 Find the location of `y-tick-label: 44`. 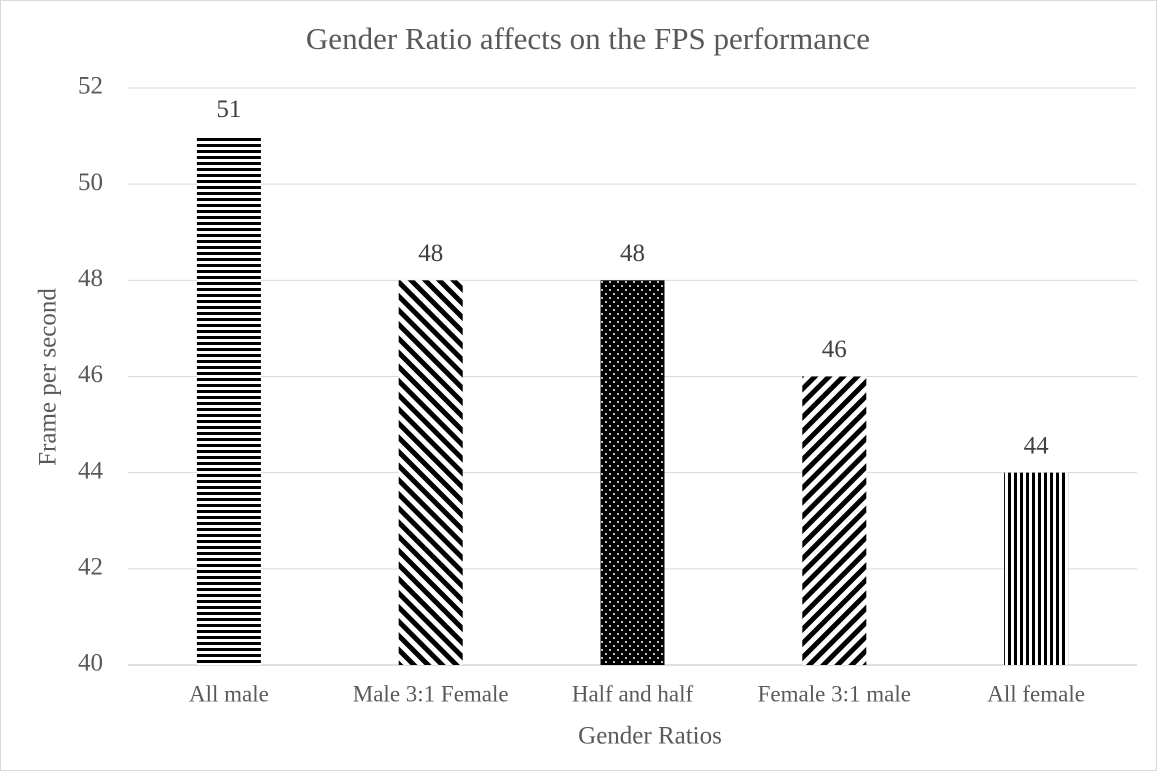

y-tick-label: 44 is located at coordinates (91, 470).